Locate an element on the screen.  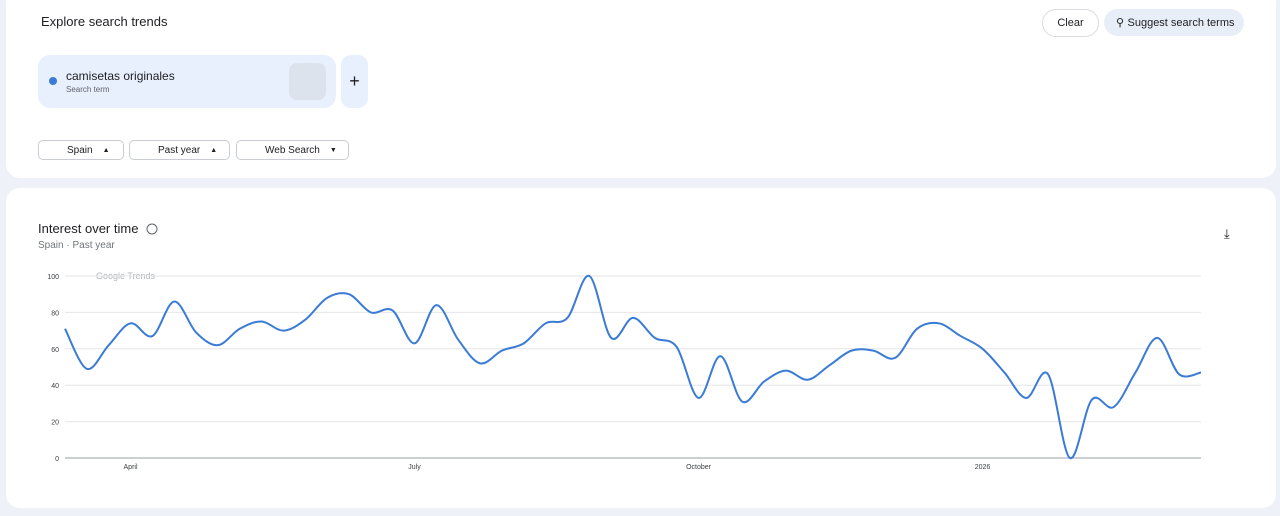
filter-property: Web Search ▼ is located at coordinates (292, 150).